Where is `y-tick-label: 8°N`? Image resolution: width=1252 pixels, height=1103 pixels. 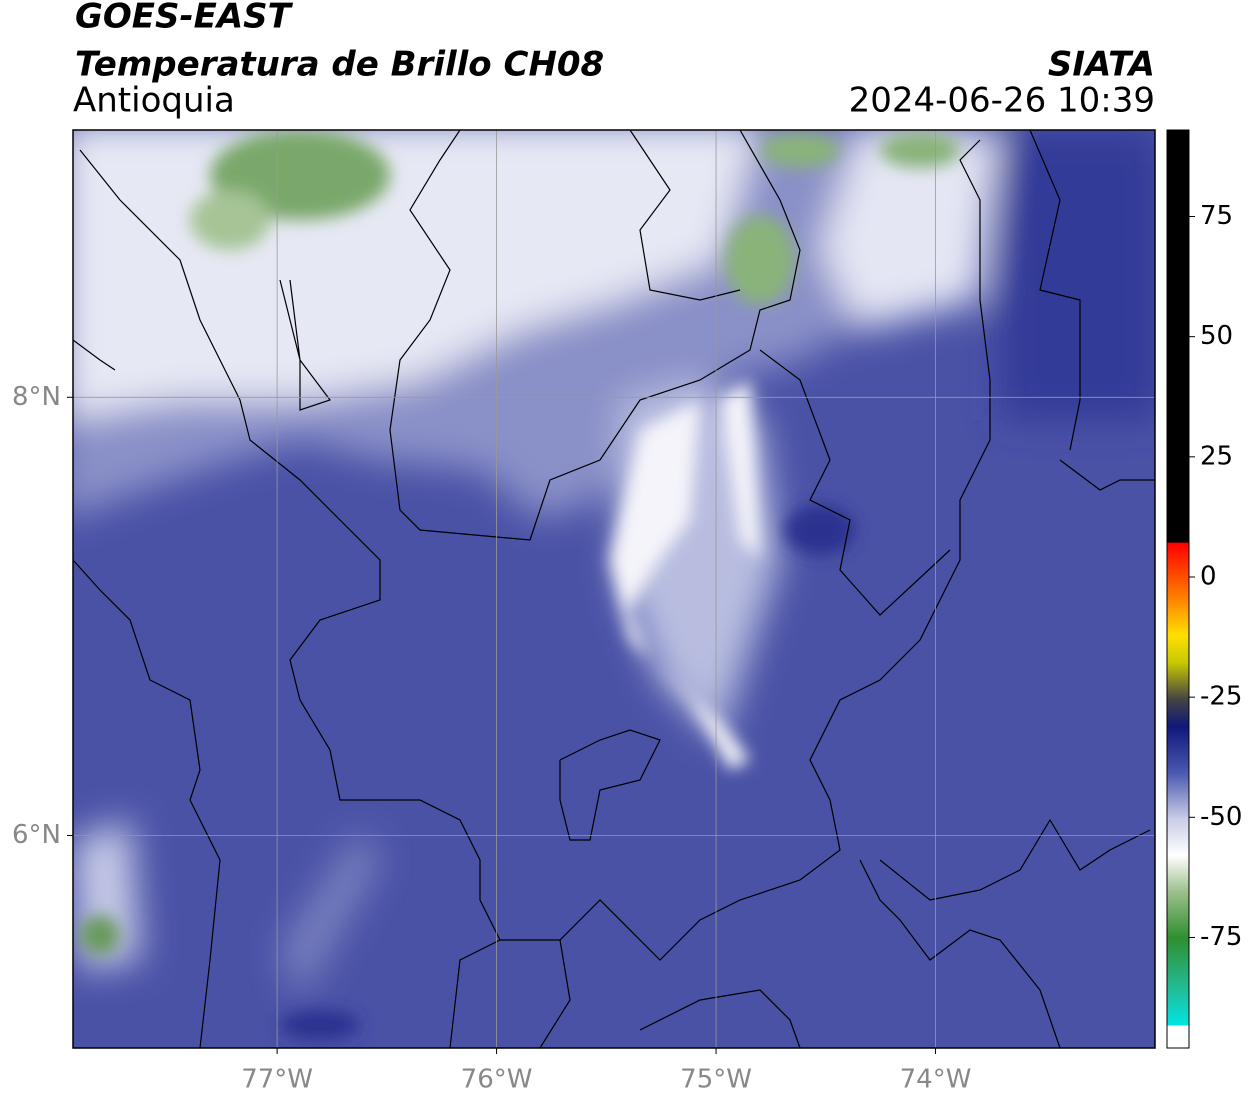
y-tick-label: 8°N is located at coordinates (36, 397).